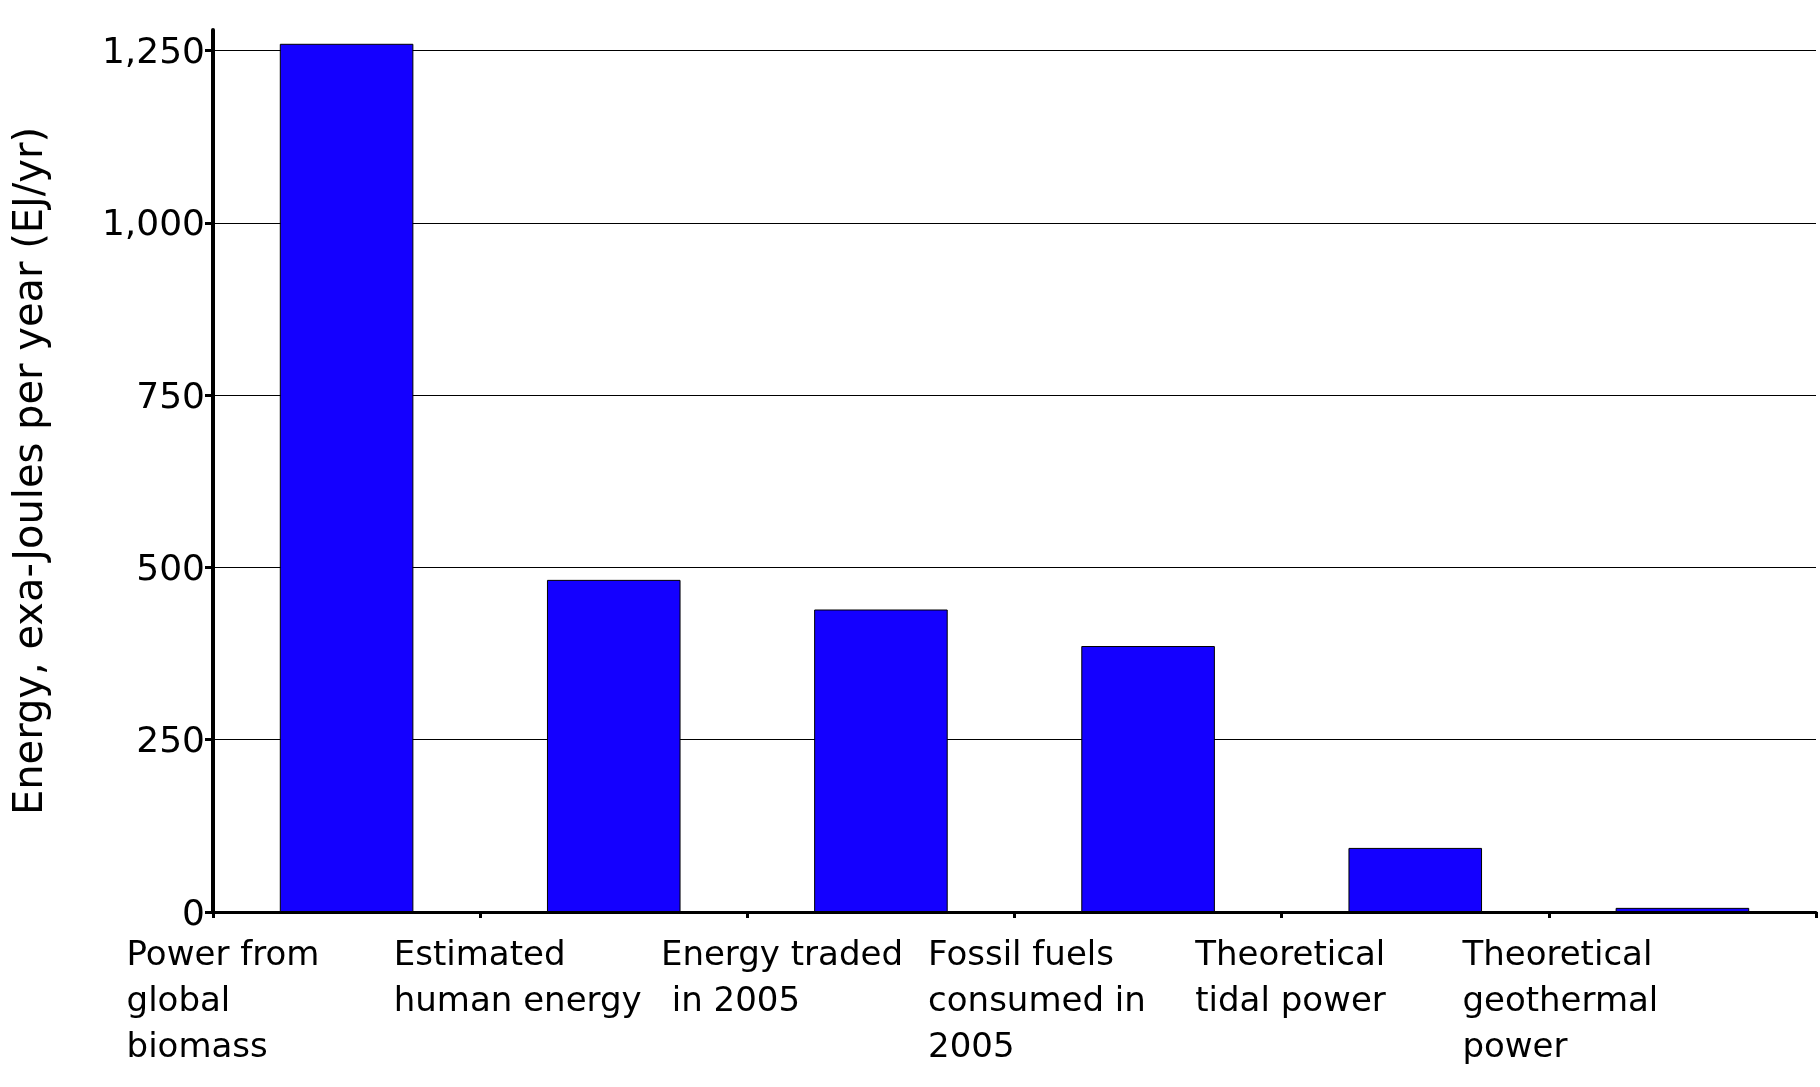 This screenshot has height=1087, width=1820. Describe the element at coordinates (781, 976) in the screenshot. I see `x-tick-label: Energy traded in 2005` at that location.